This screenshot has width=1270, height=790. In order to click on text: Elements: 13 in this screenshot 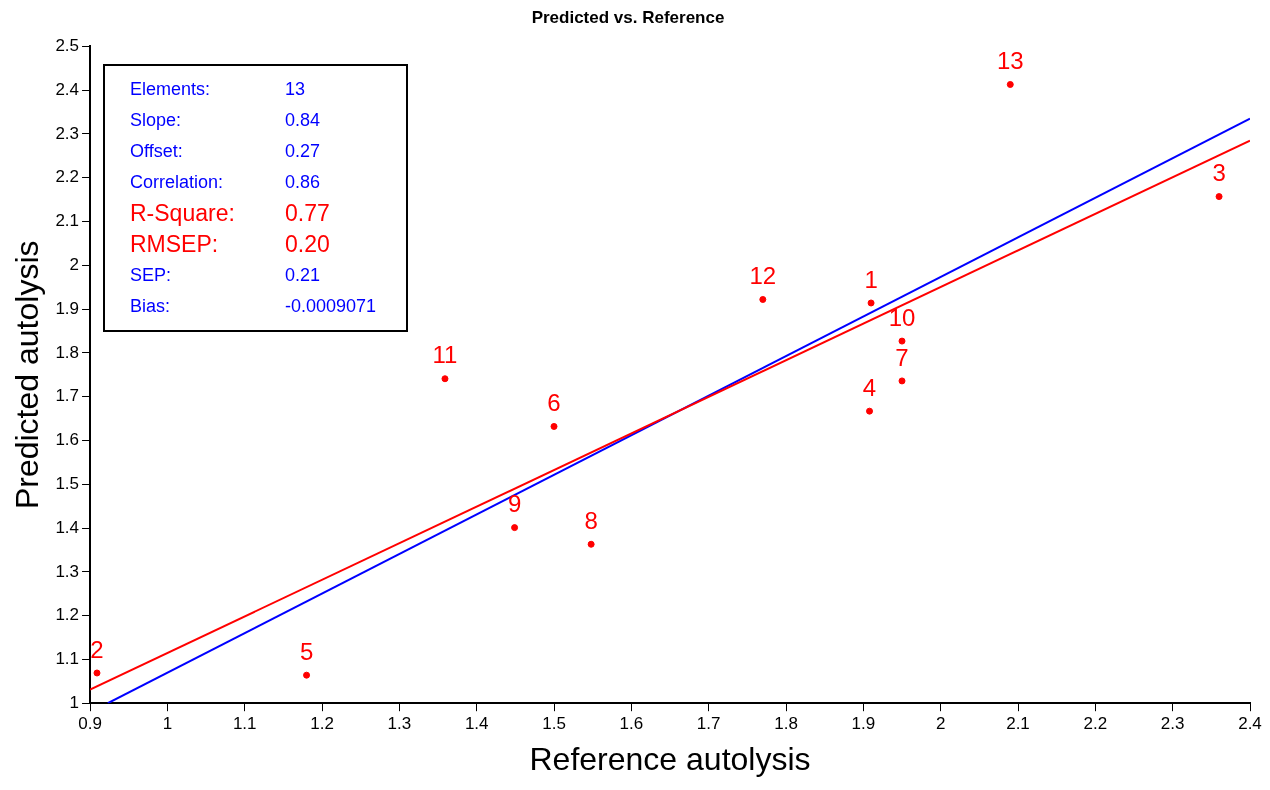, I will do `click(218, 89)`.